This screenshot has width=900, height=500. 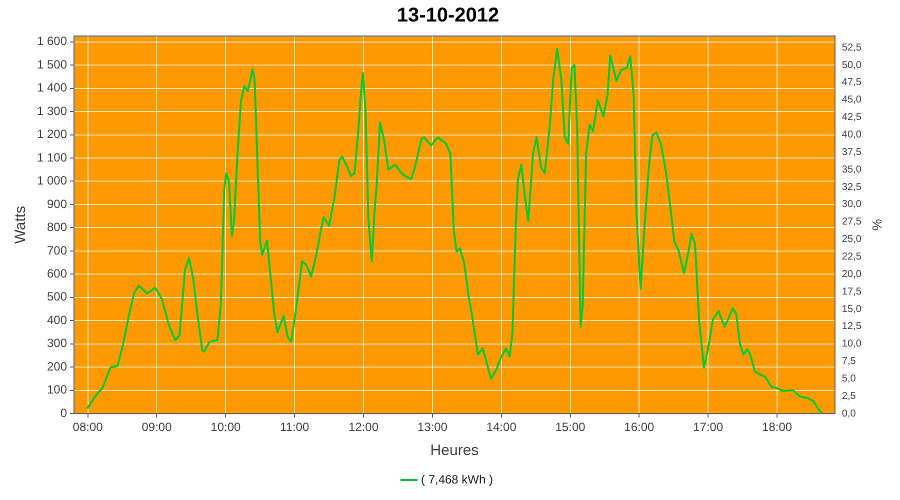 What do you see at coordinates (57, 366) in the screenshot?
I see `y-tick-label: 200` at bounding box center [57, 366].